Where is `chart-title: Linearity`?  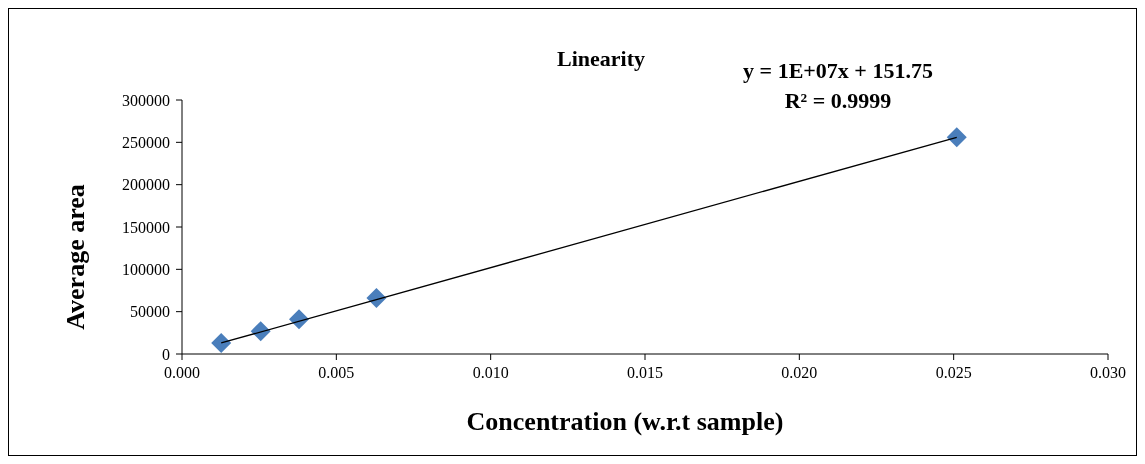 chart-title: Linearity is located at coordinates (601, 58).